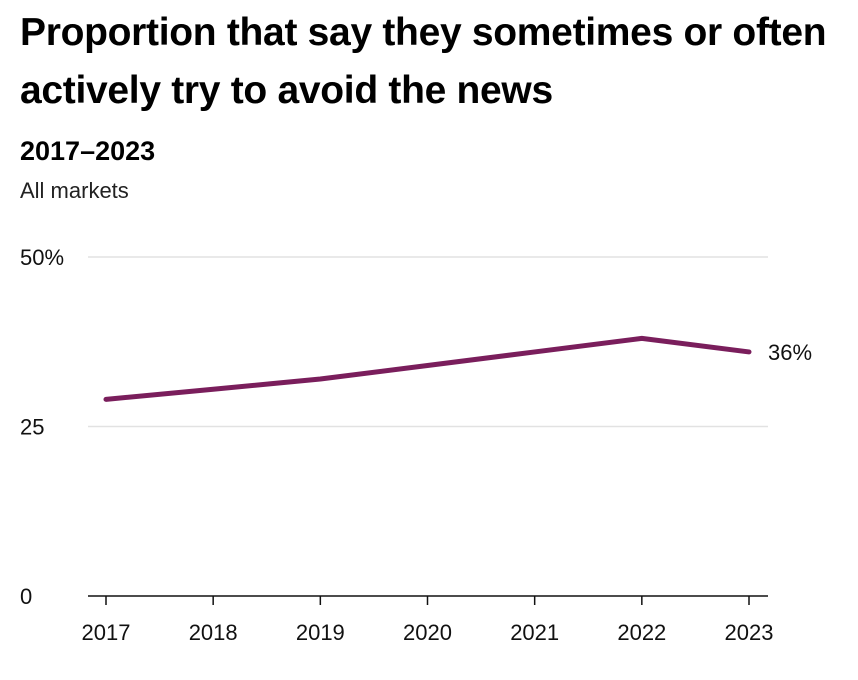  I want to click on end-value-label: 36%, so click(790, 352).